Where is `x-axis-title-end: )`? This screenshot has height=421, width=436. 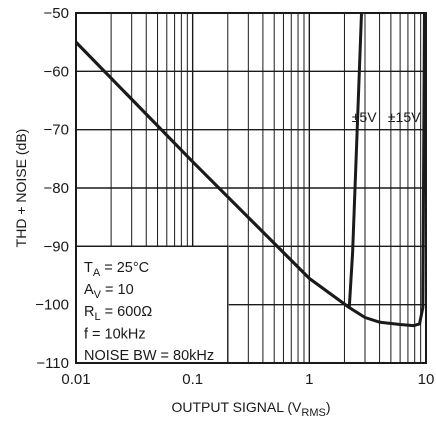 x-axis-title-end: ) is located at coordinates (328, 407).